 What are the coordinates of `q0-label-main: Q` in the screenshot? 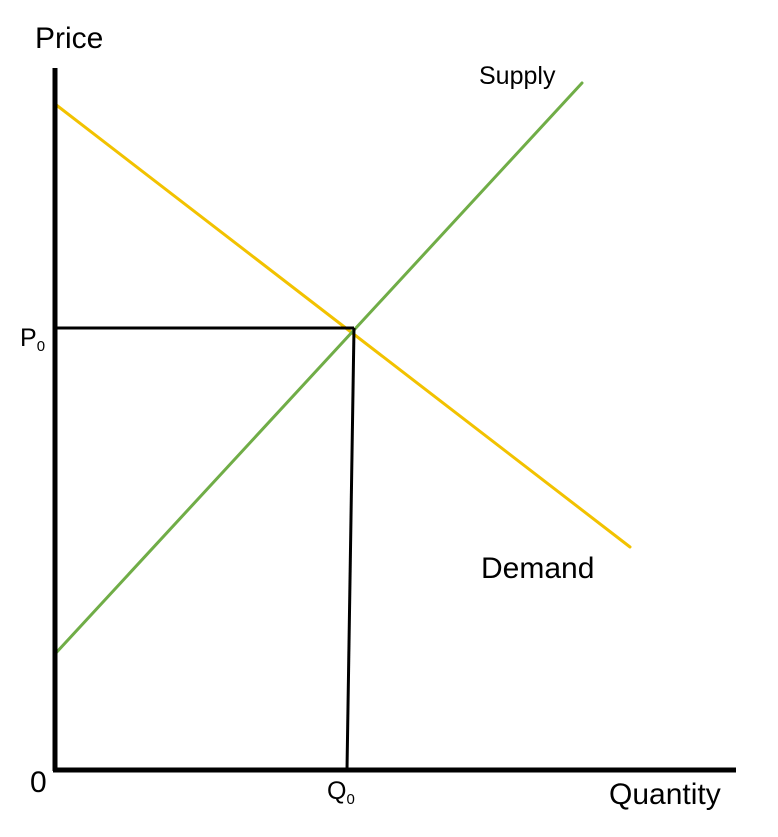 It's located at (336, 791).